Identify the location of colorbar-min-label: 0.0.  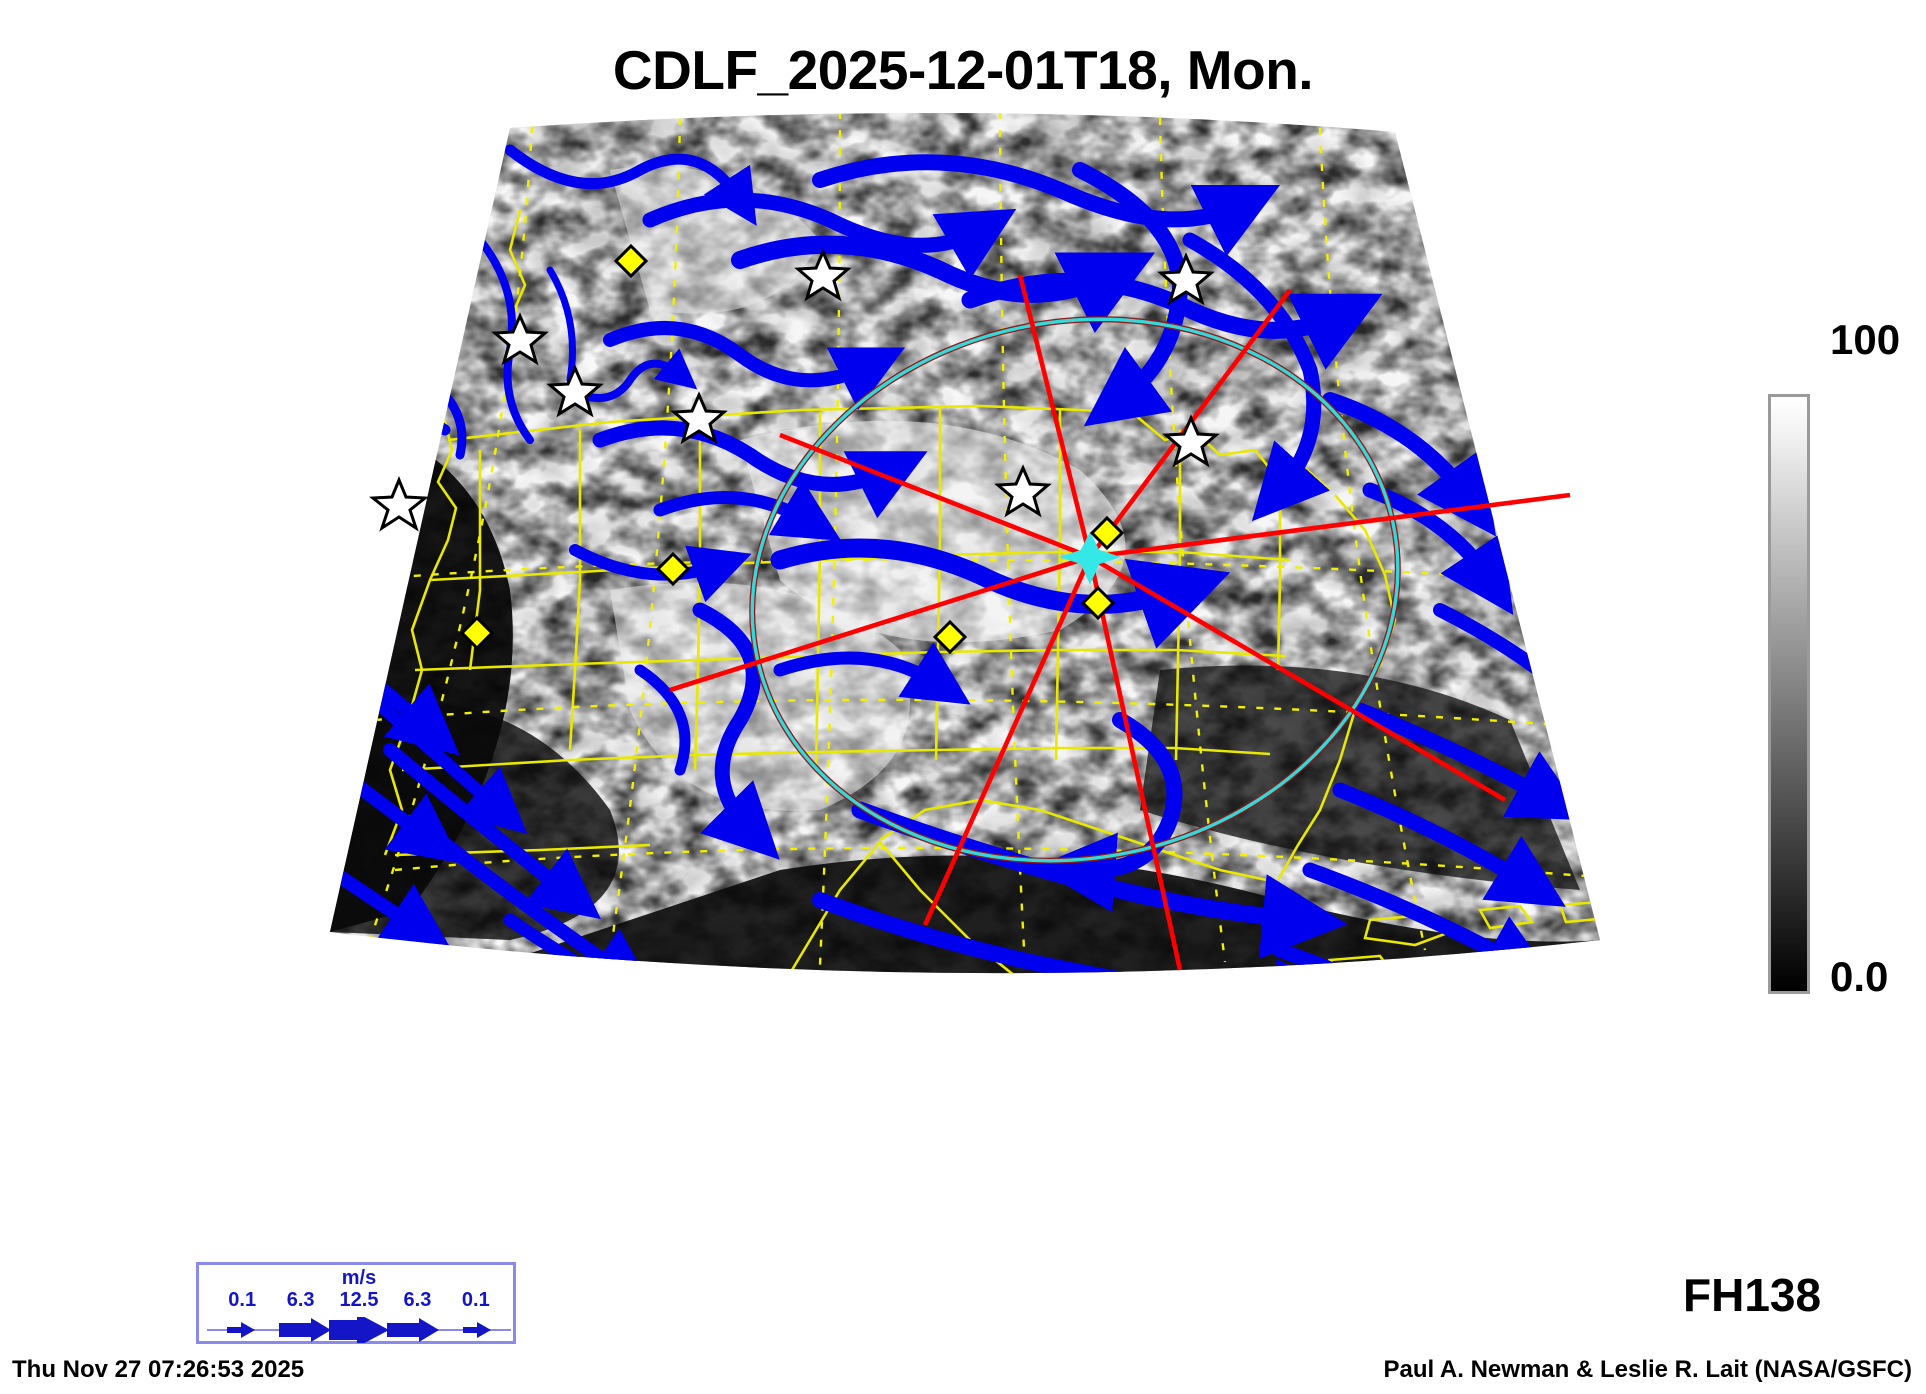
(1859, 976).